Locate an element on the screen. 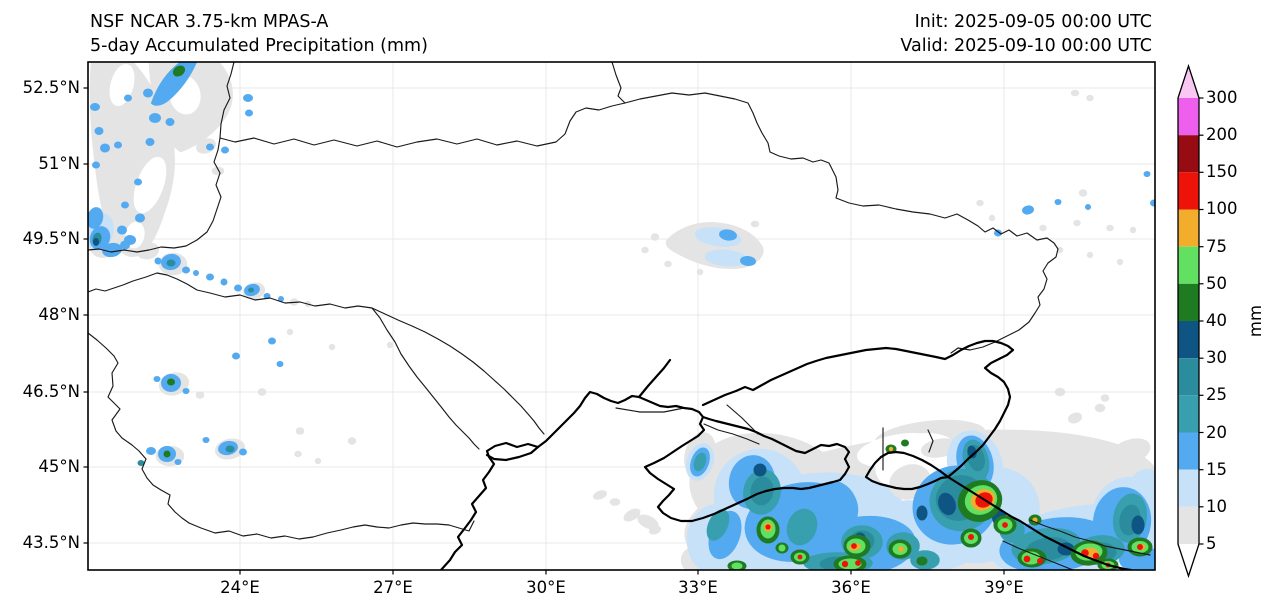 The height and width of the screenshot is (614, 1280). init-time: Init: 2025-09-05 00:00 UTC is located at coordinates (1033, 22).